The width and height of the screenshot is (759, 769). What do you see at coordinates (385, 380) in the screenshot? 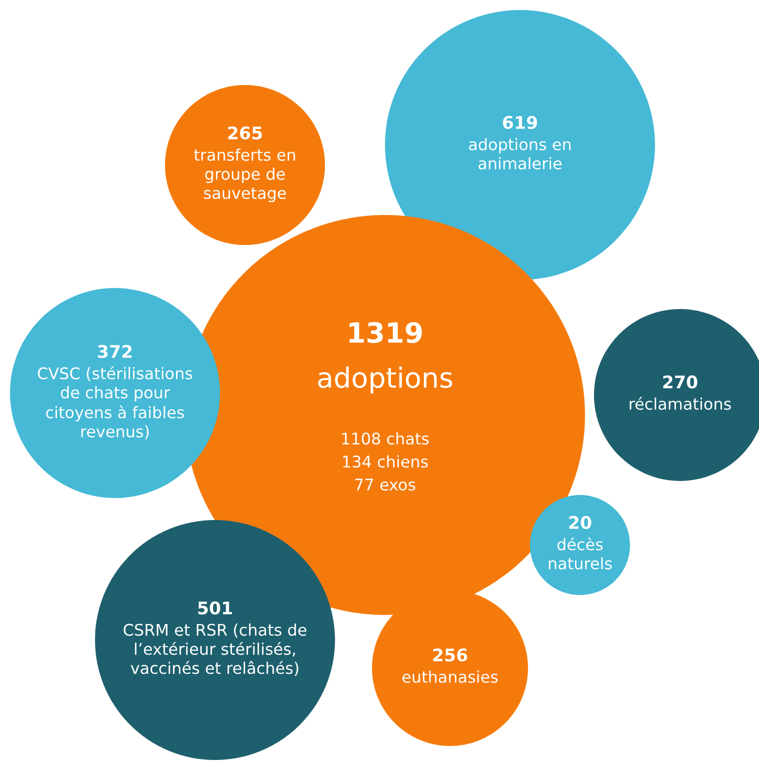
I see `category-label: adoptions` at bounding box center [385, 380].